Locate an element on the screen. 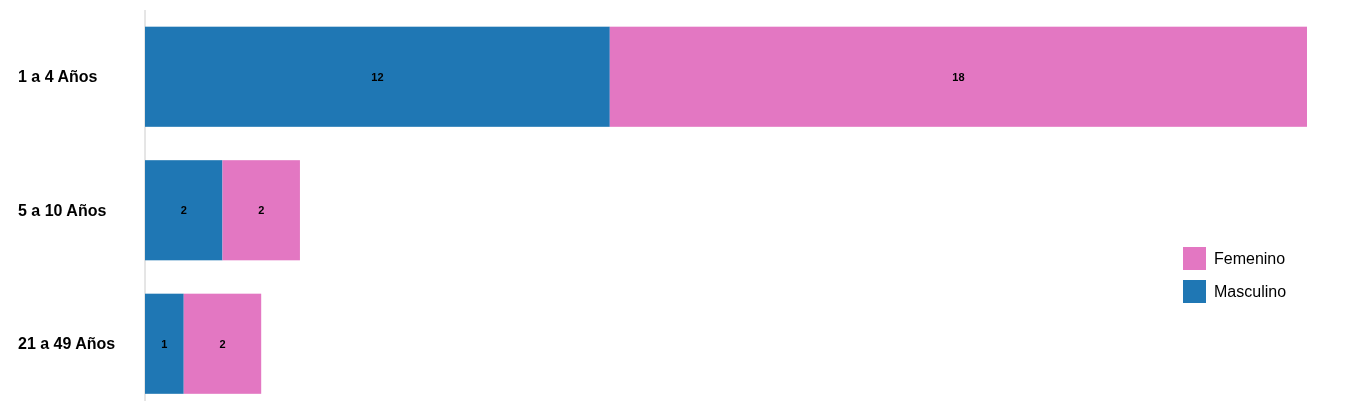  y-tick-label: 5 a 10 Años is located at coordinates (62, 210).